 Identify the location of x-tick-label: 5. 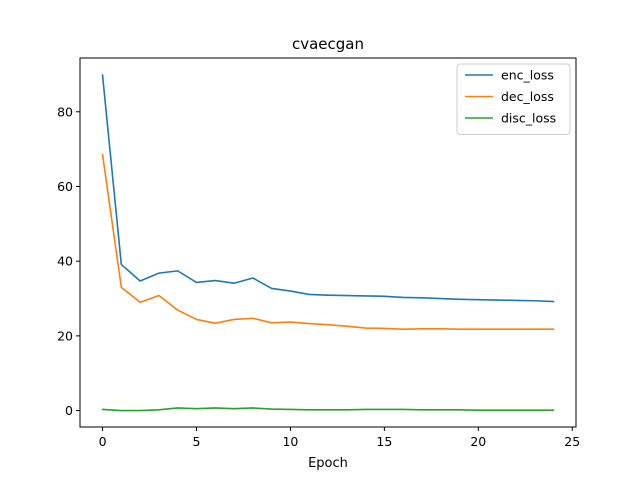
(197, 441).